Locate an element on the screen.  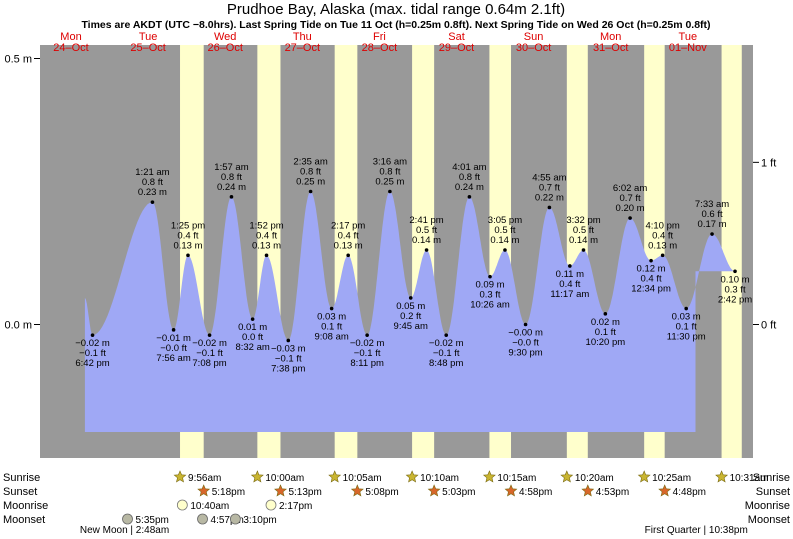
sunrise-time: 9:56am is located at coordinates (204, 478).